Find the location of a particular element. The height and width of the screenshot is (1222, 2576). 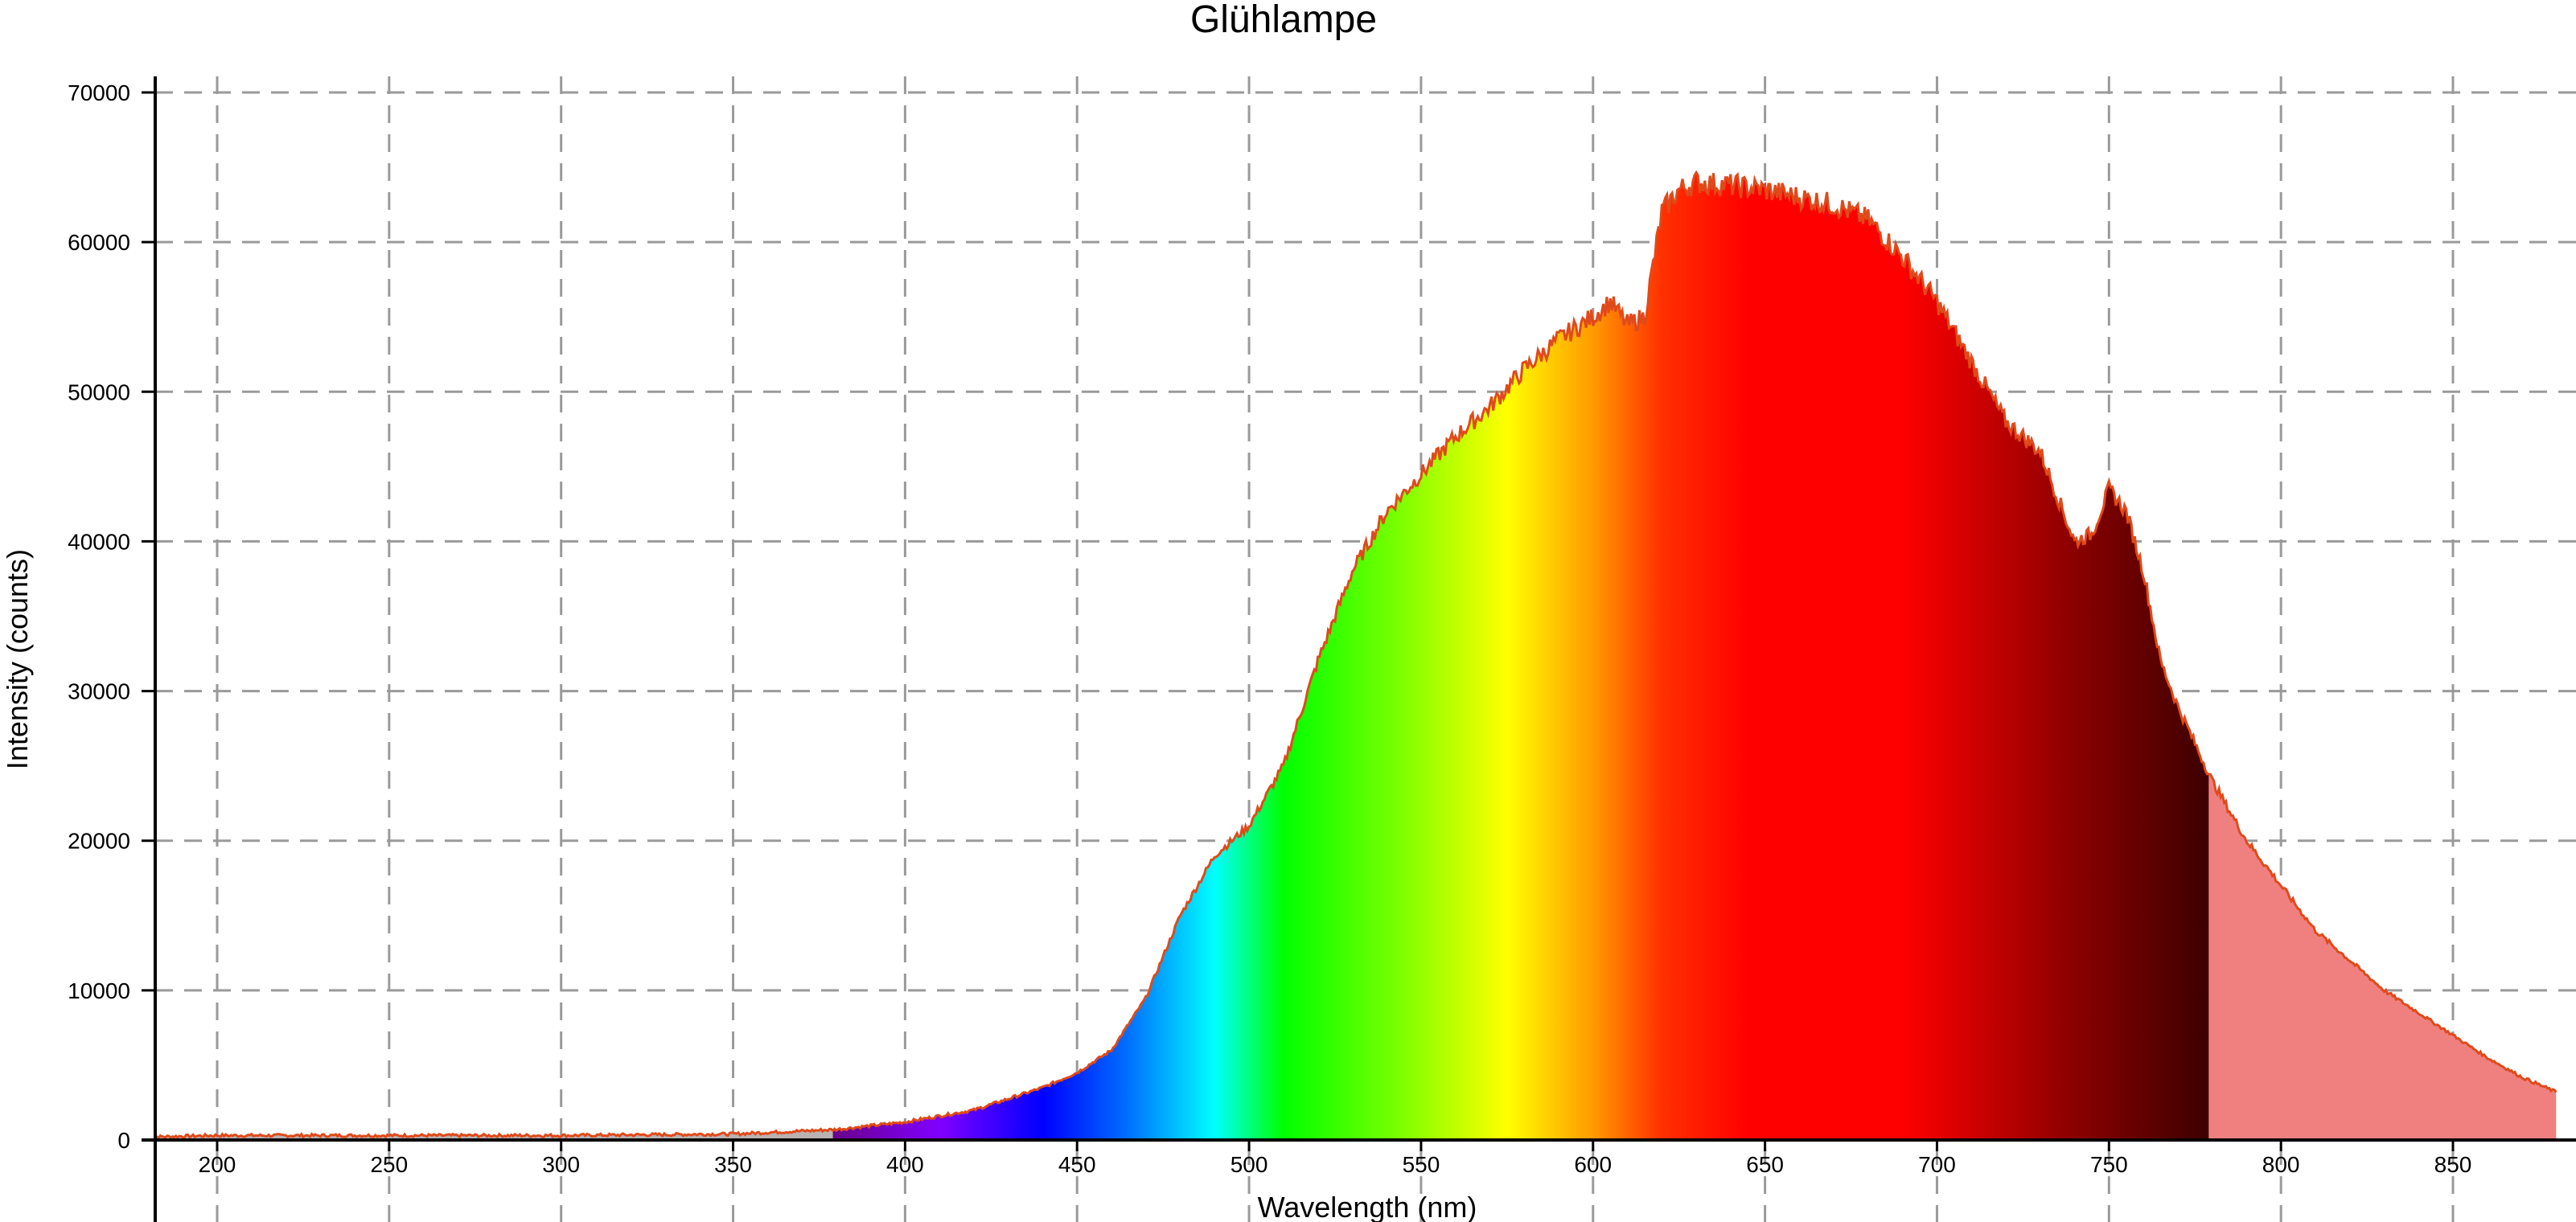

x-tick-label-600: 600 is located at coordinates (1593, 1164).